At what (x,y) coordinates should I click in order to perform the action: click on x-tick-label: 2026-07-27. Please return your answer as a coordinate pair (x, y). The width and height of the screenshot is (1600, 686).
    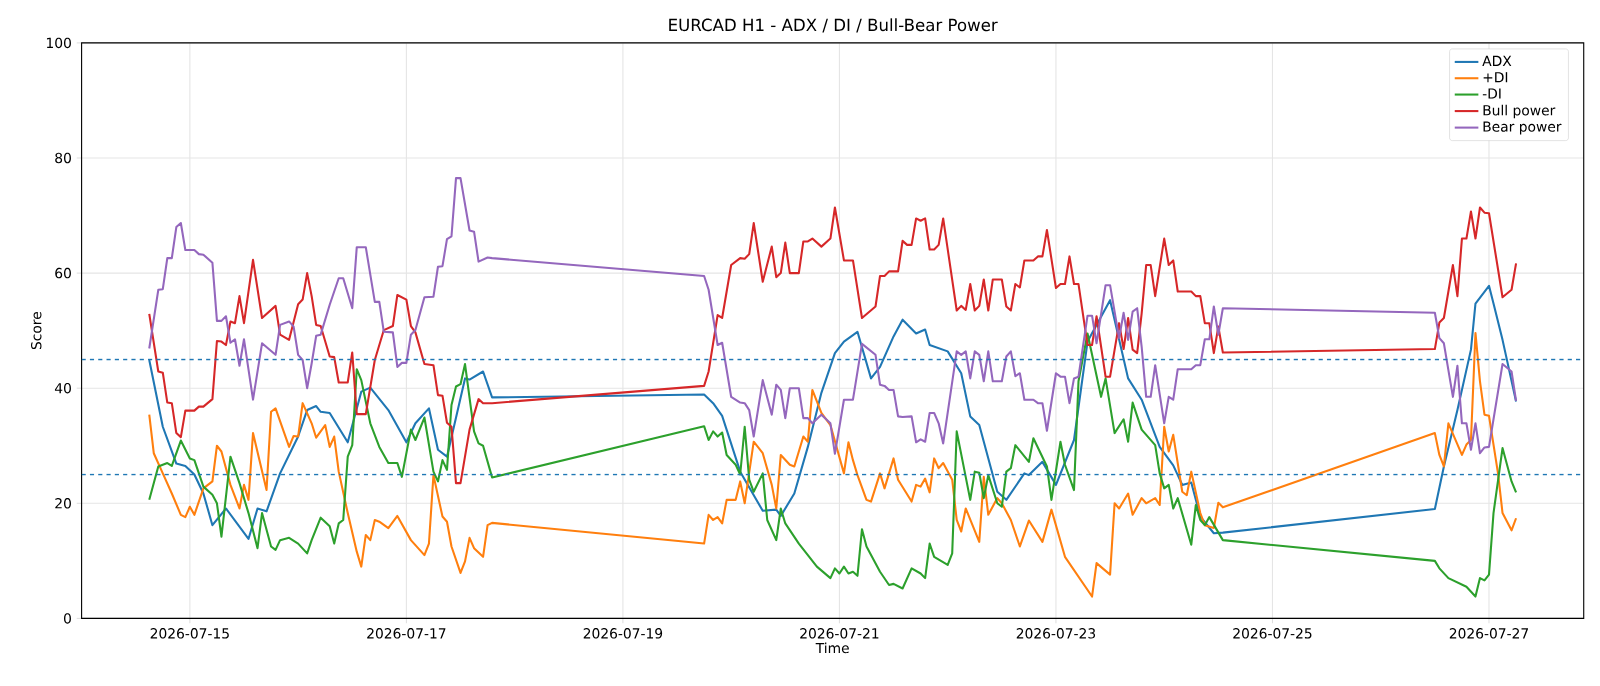
    Looking at the image, I should click on (1488, 633).